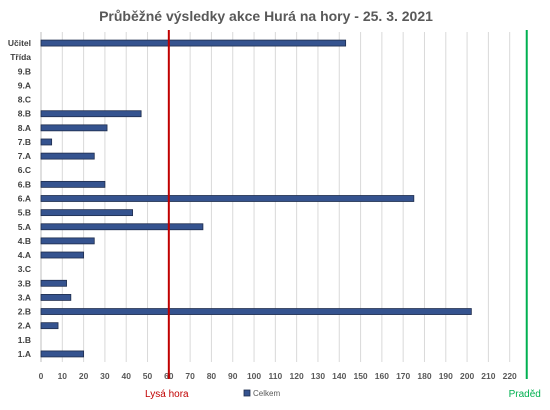 The height and width of the screenshot is (410, 550). I want to click on category-label: 8.B, so click(24, 114).